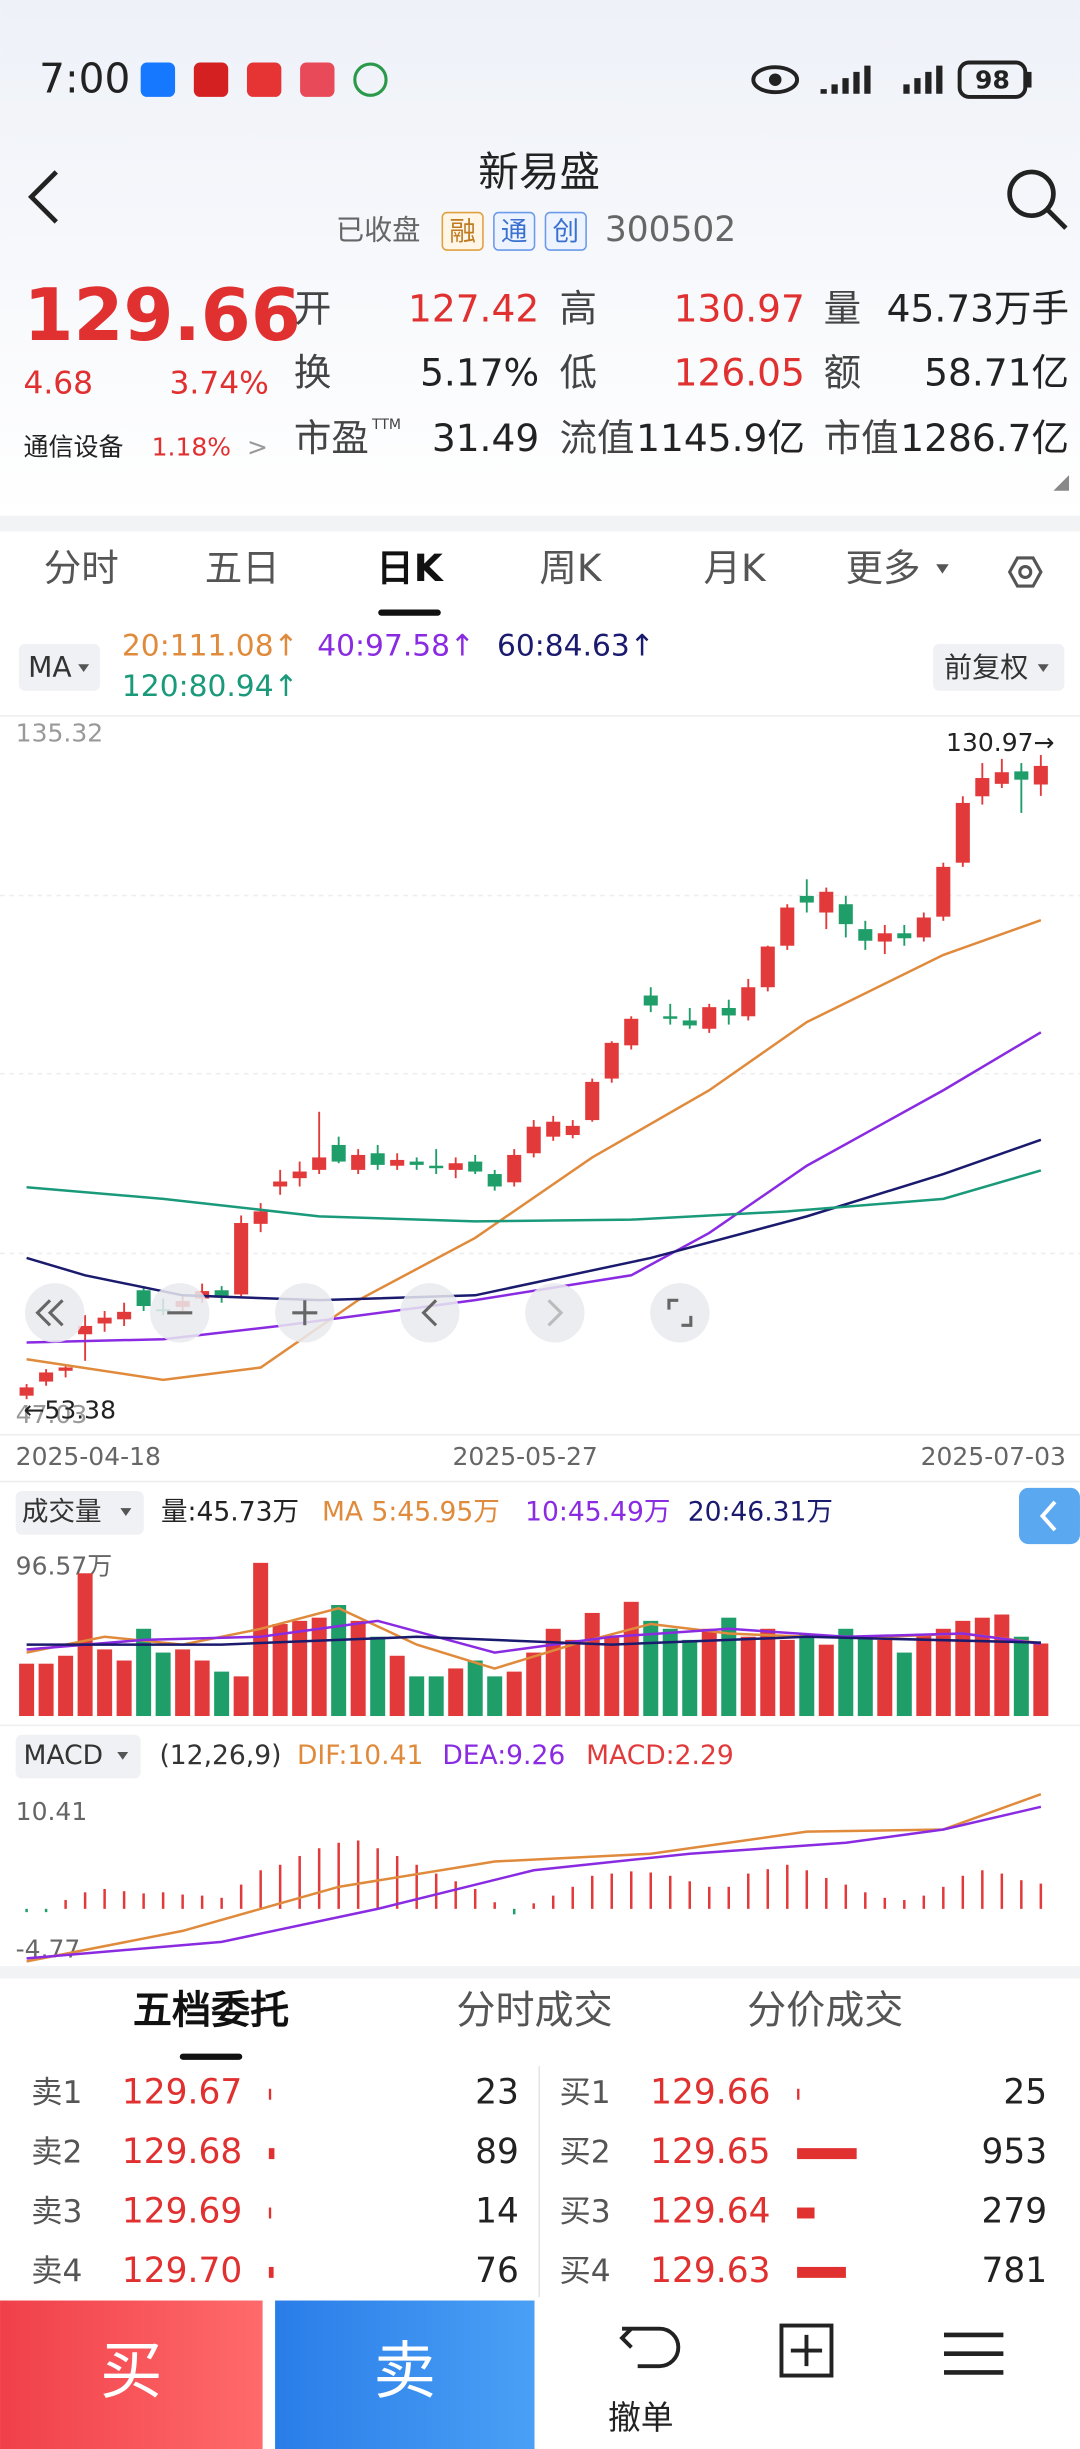 Image resolution: width=1080 pixels, height=2449 pixels. Describe the element at coordinates (220, 1755) in the screenshot. I see `macd-params: (12,26,9)` at that location.